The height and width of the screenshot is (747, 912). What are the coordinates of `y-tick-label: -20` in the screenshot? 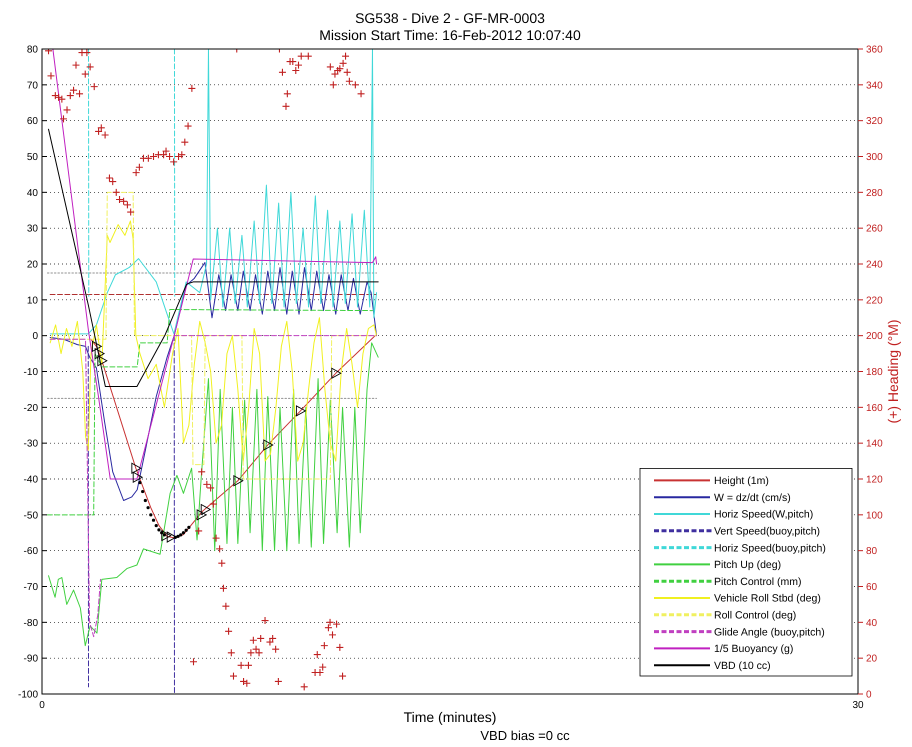 It's located at (31, 408).